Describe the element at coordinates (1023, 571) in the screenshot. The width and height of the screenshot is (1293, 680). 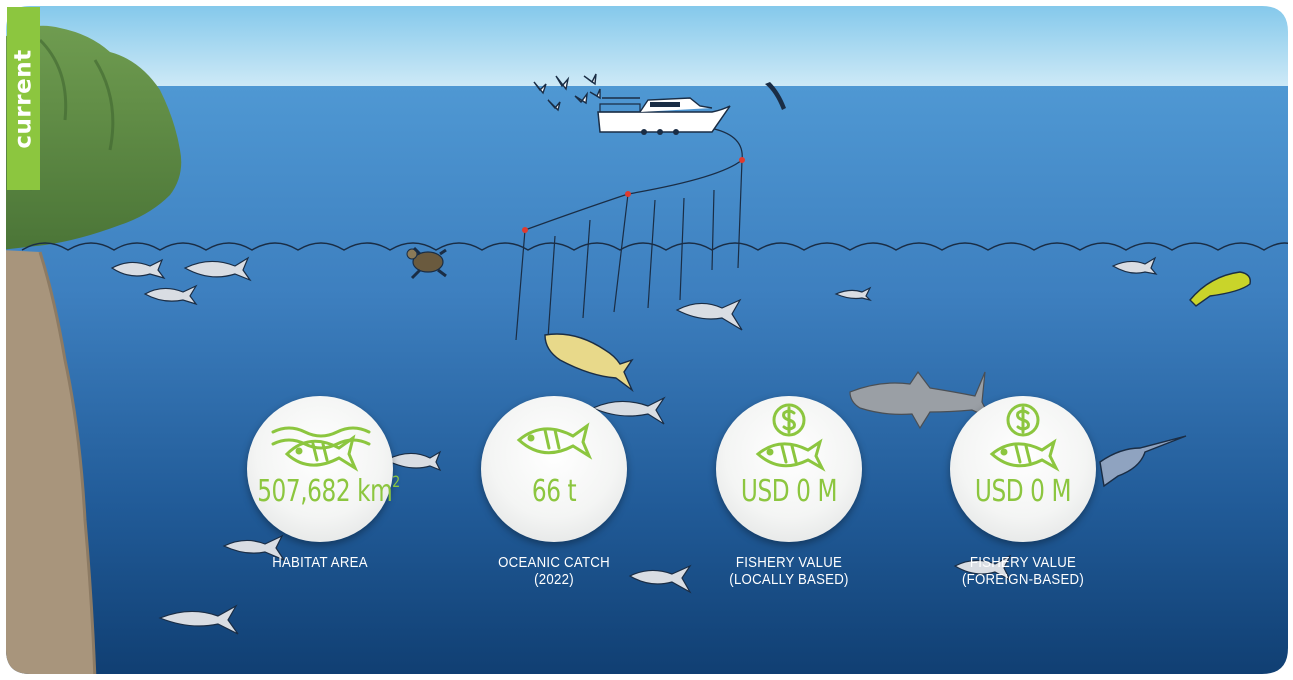
I see `stat-caption: FISHERY VALUE (FOREIGN-BASED)` at that location.